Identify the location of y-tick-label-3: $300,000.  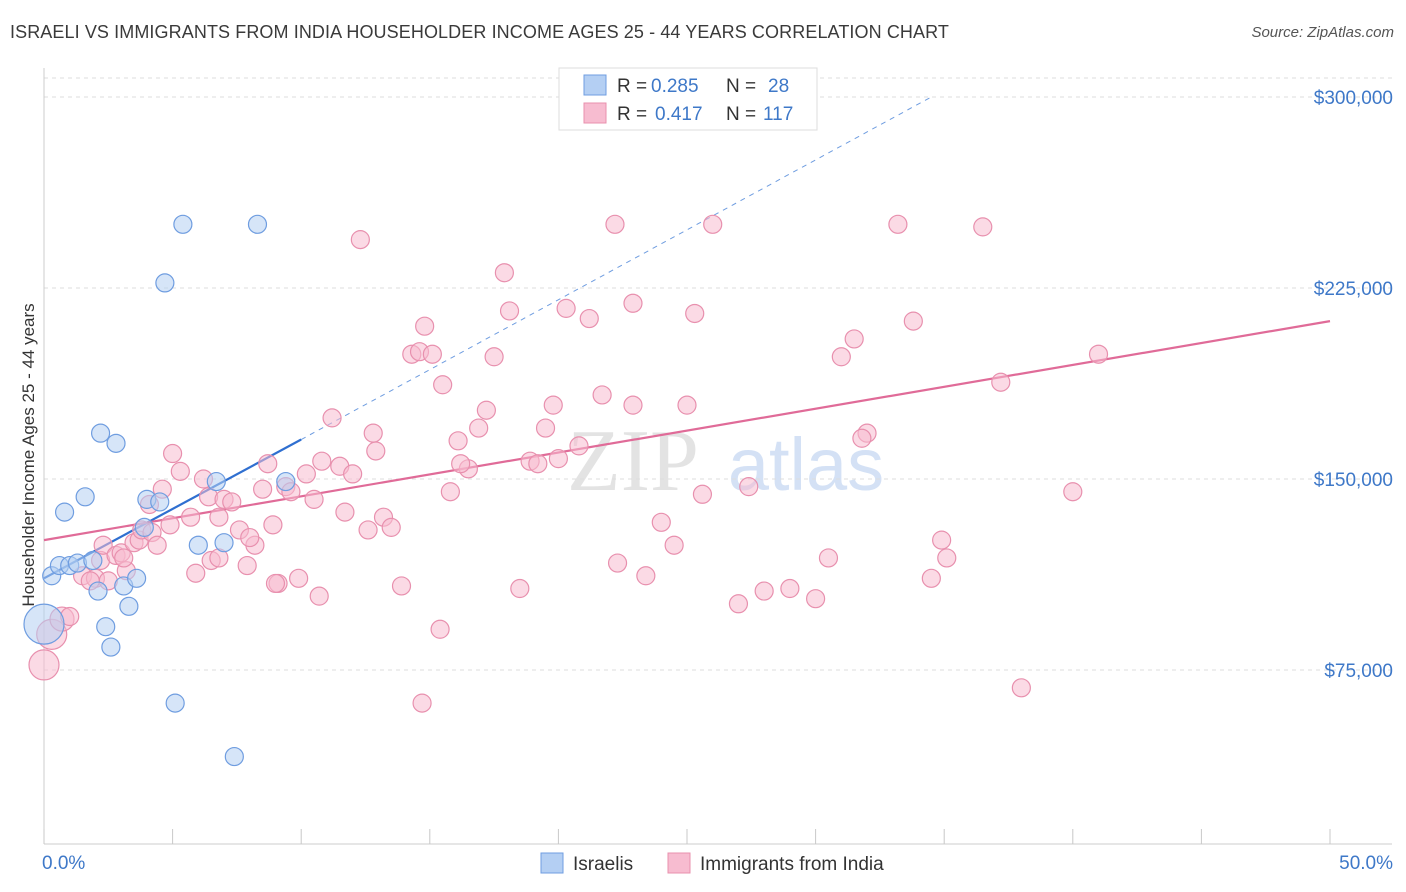
(1353, 98).